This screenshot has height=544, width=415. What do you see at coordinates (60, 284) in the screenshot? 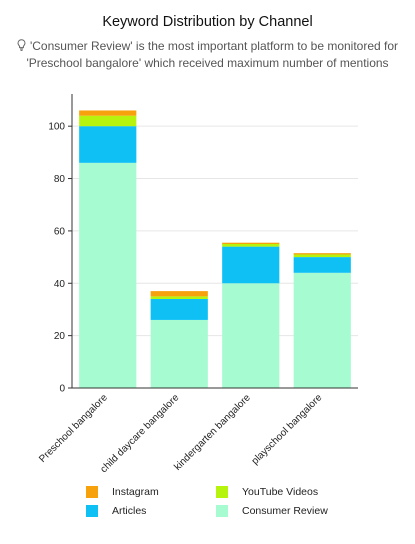
I see `y-tick-label: 40` at bounding box center [60, 284].